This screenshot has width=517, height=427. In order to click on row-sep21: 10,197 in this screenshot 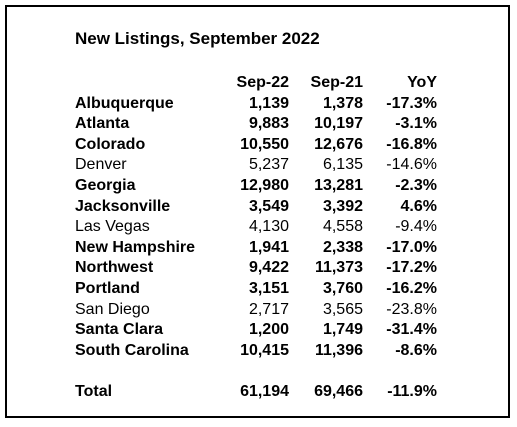, I will do `click(338, 124)`.